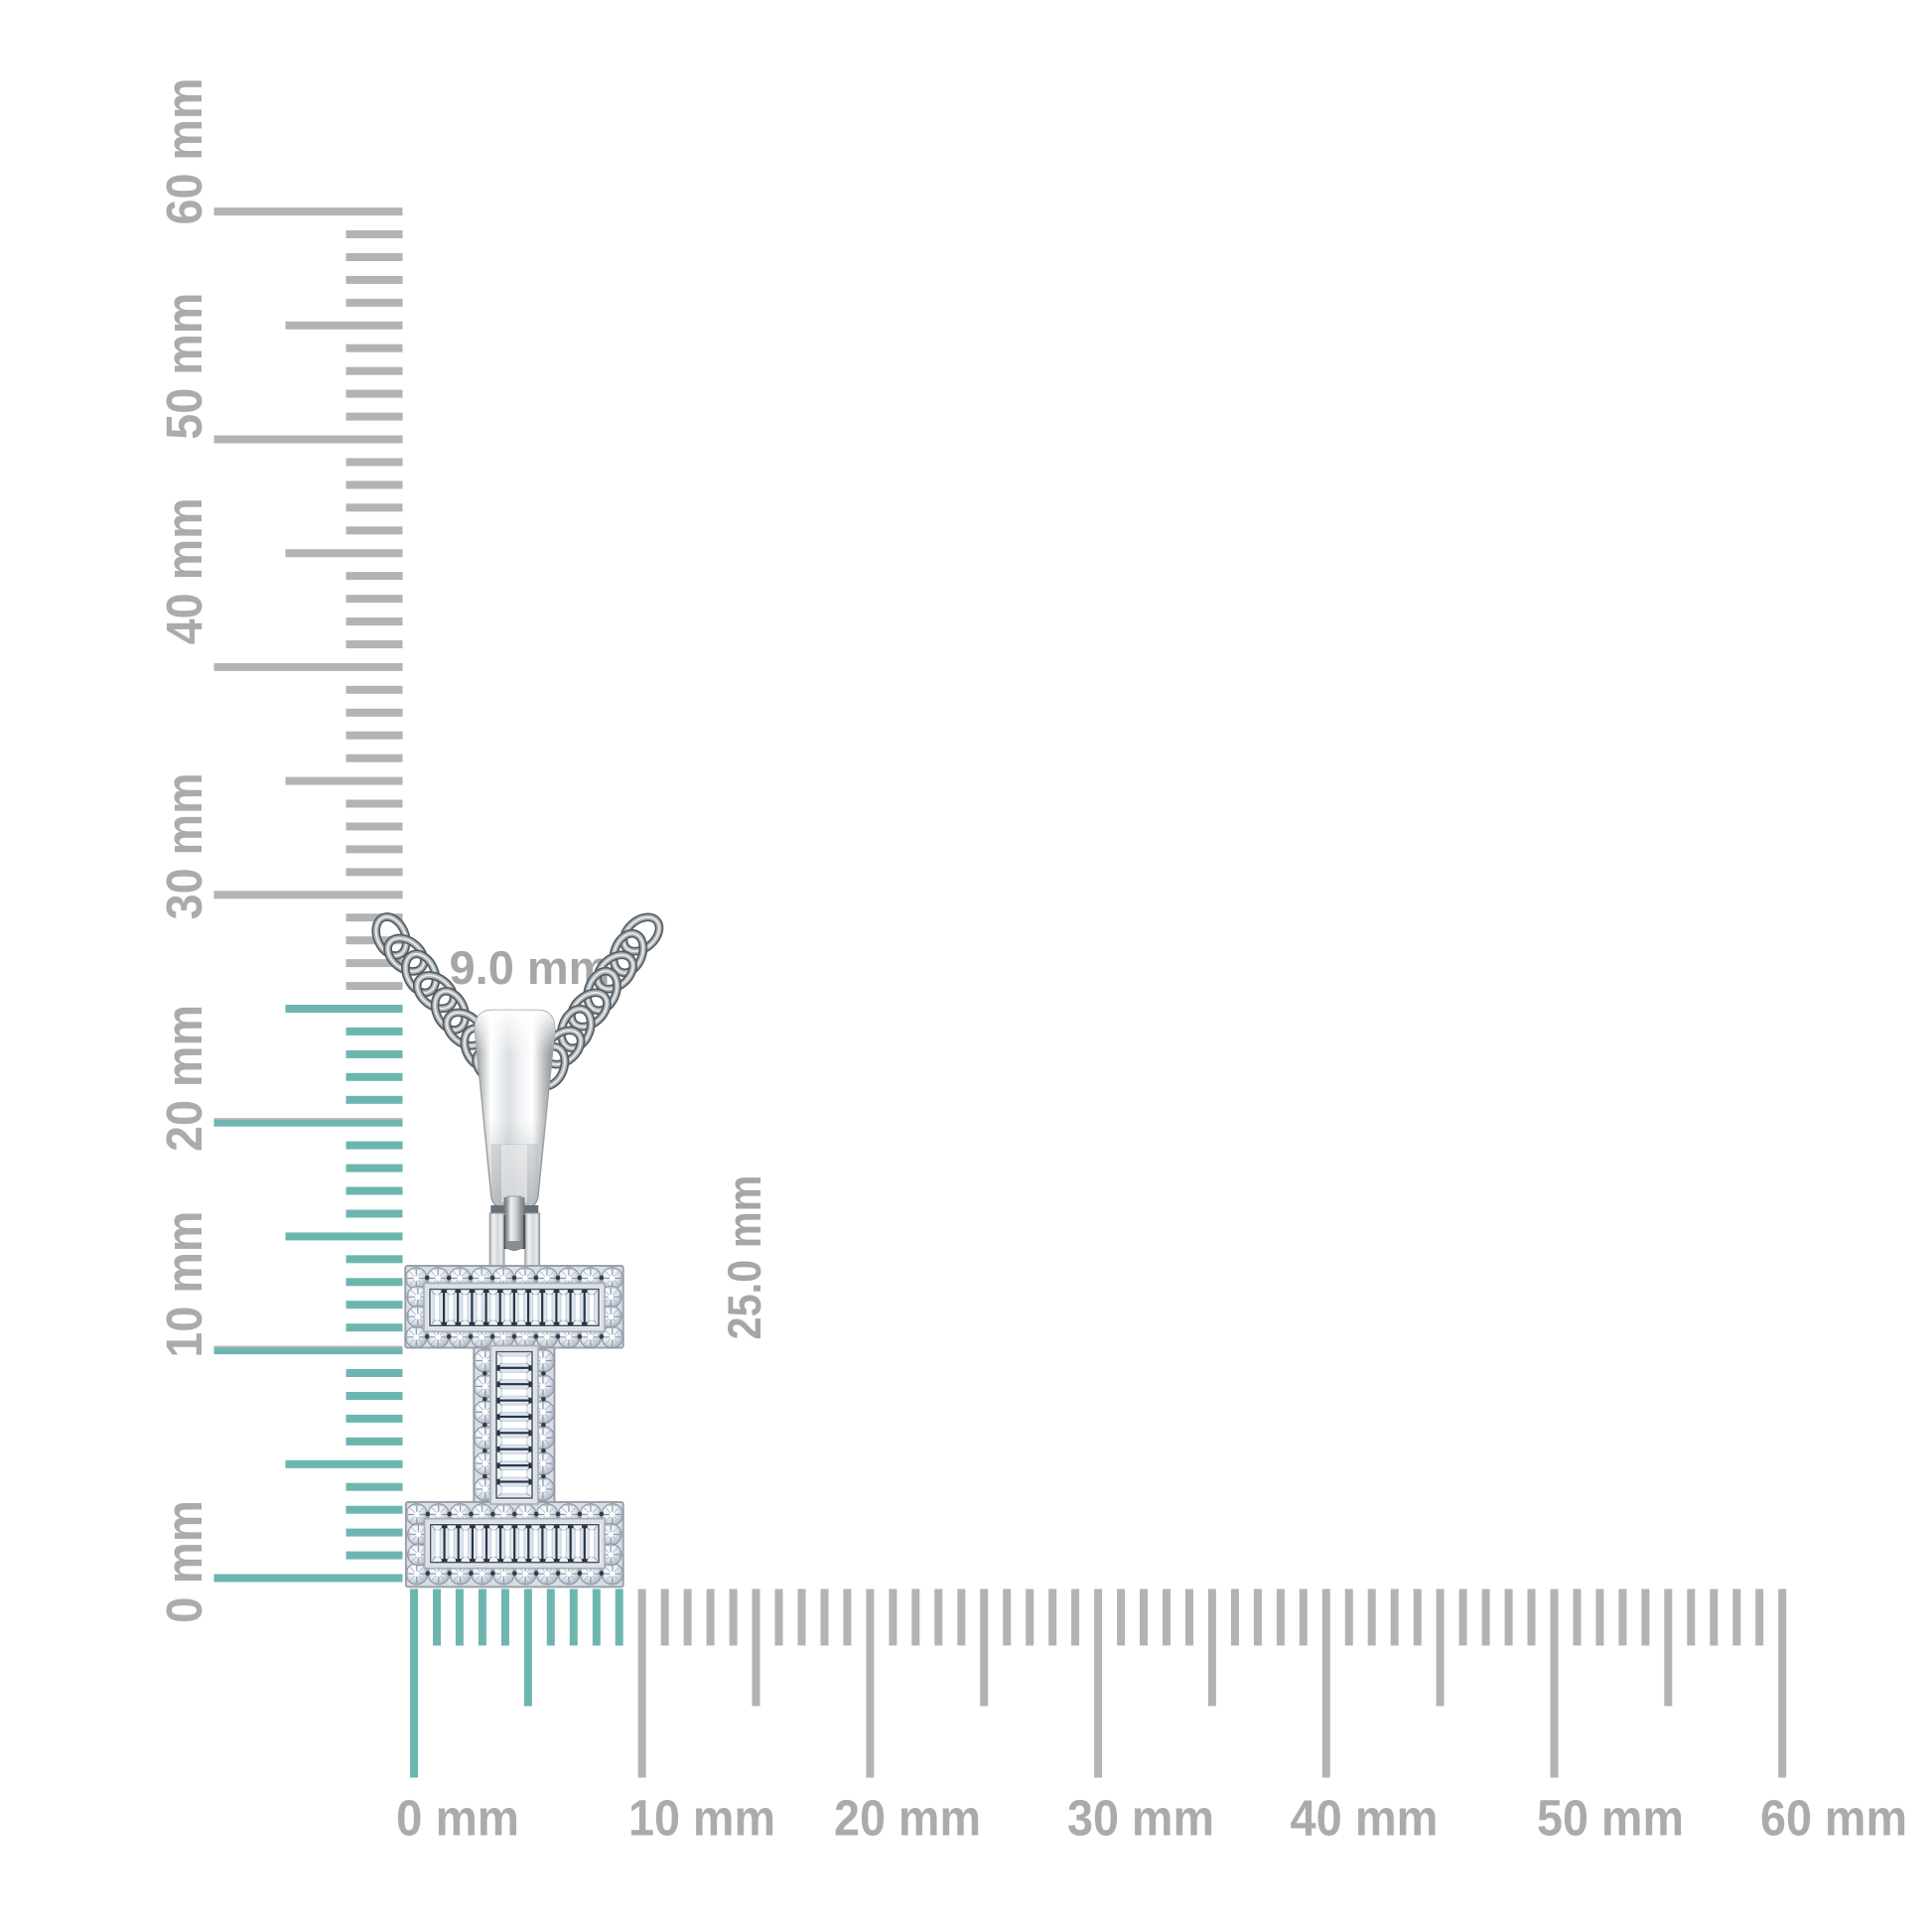 Image resolution: width=1932 pixels, height=1932 pixels. What do you see at coordinates (744, 1257) in the screenshot?
I see `svg-text: 25.0 mm` at bounding box center [744, 1257].